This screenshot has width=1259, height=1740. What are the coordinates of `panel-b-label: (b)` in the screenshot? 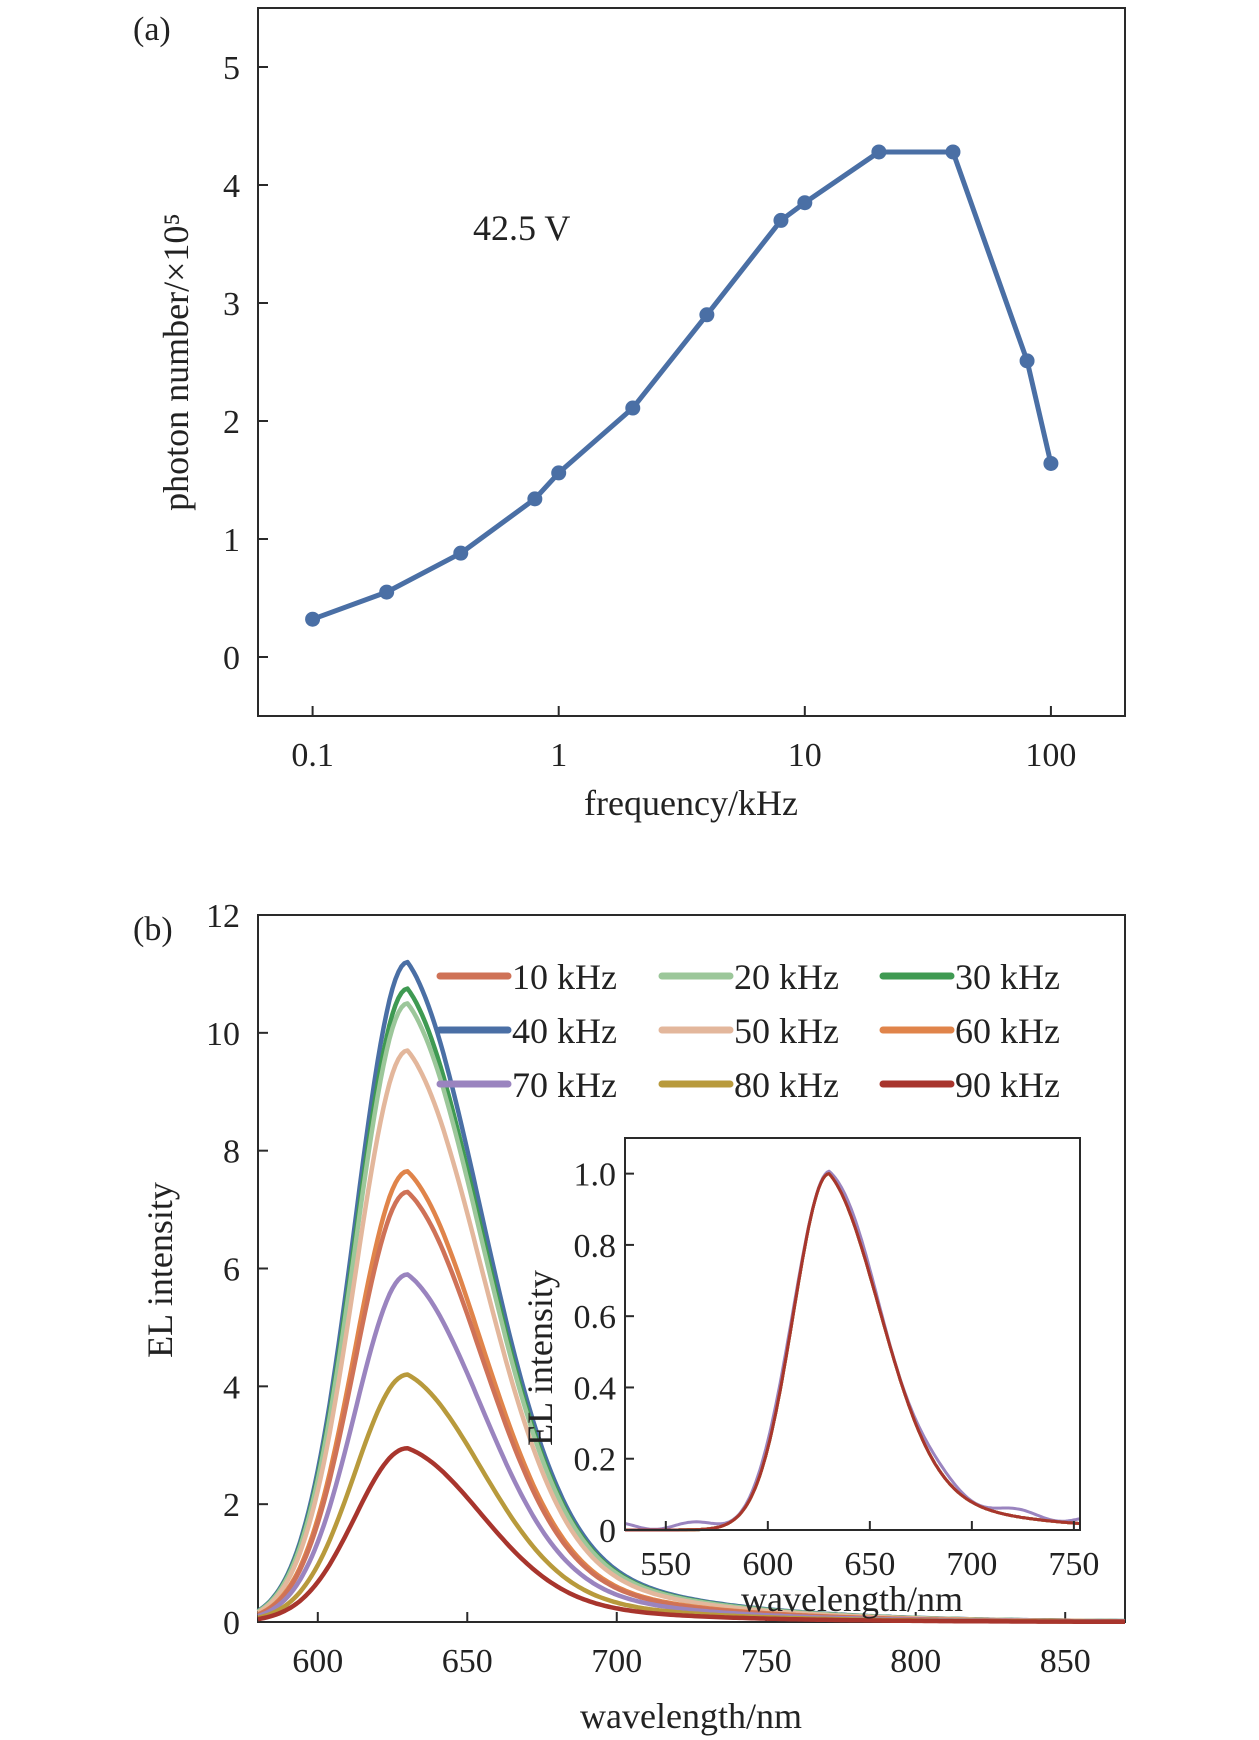 It's located at (153, 929).